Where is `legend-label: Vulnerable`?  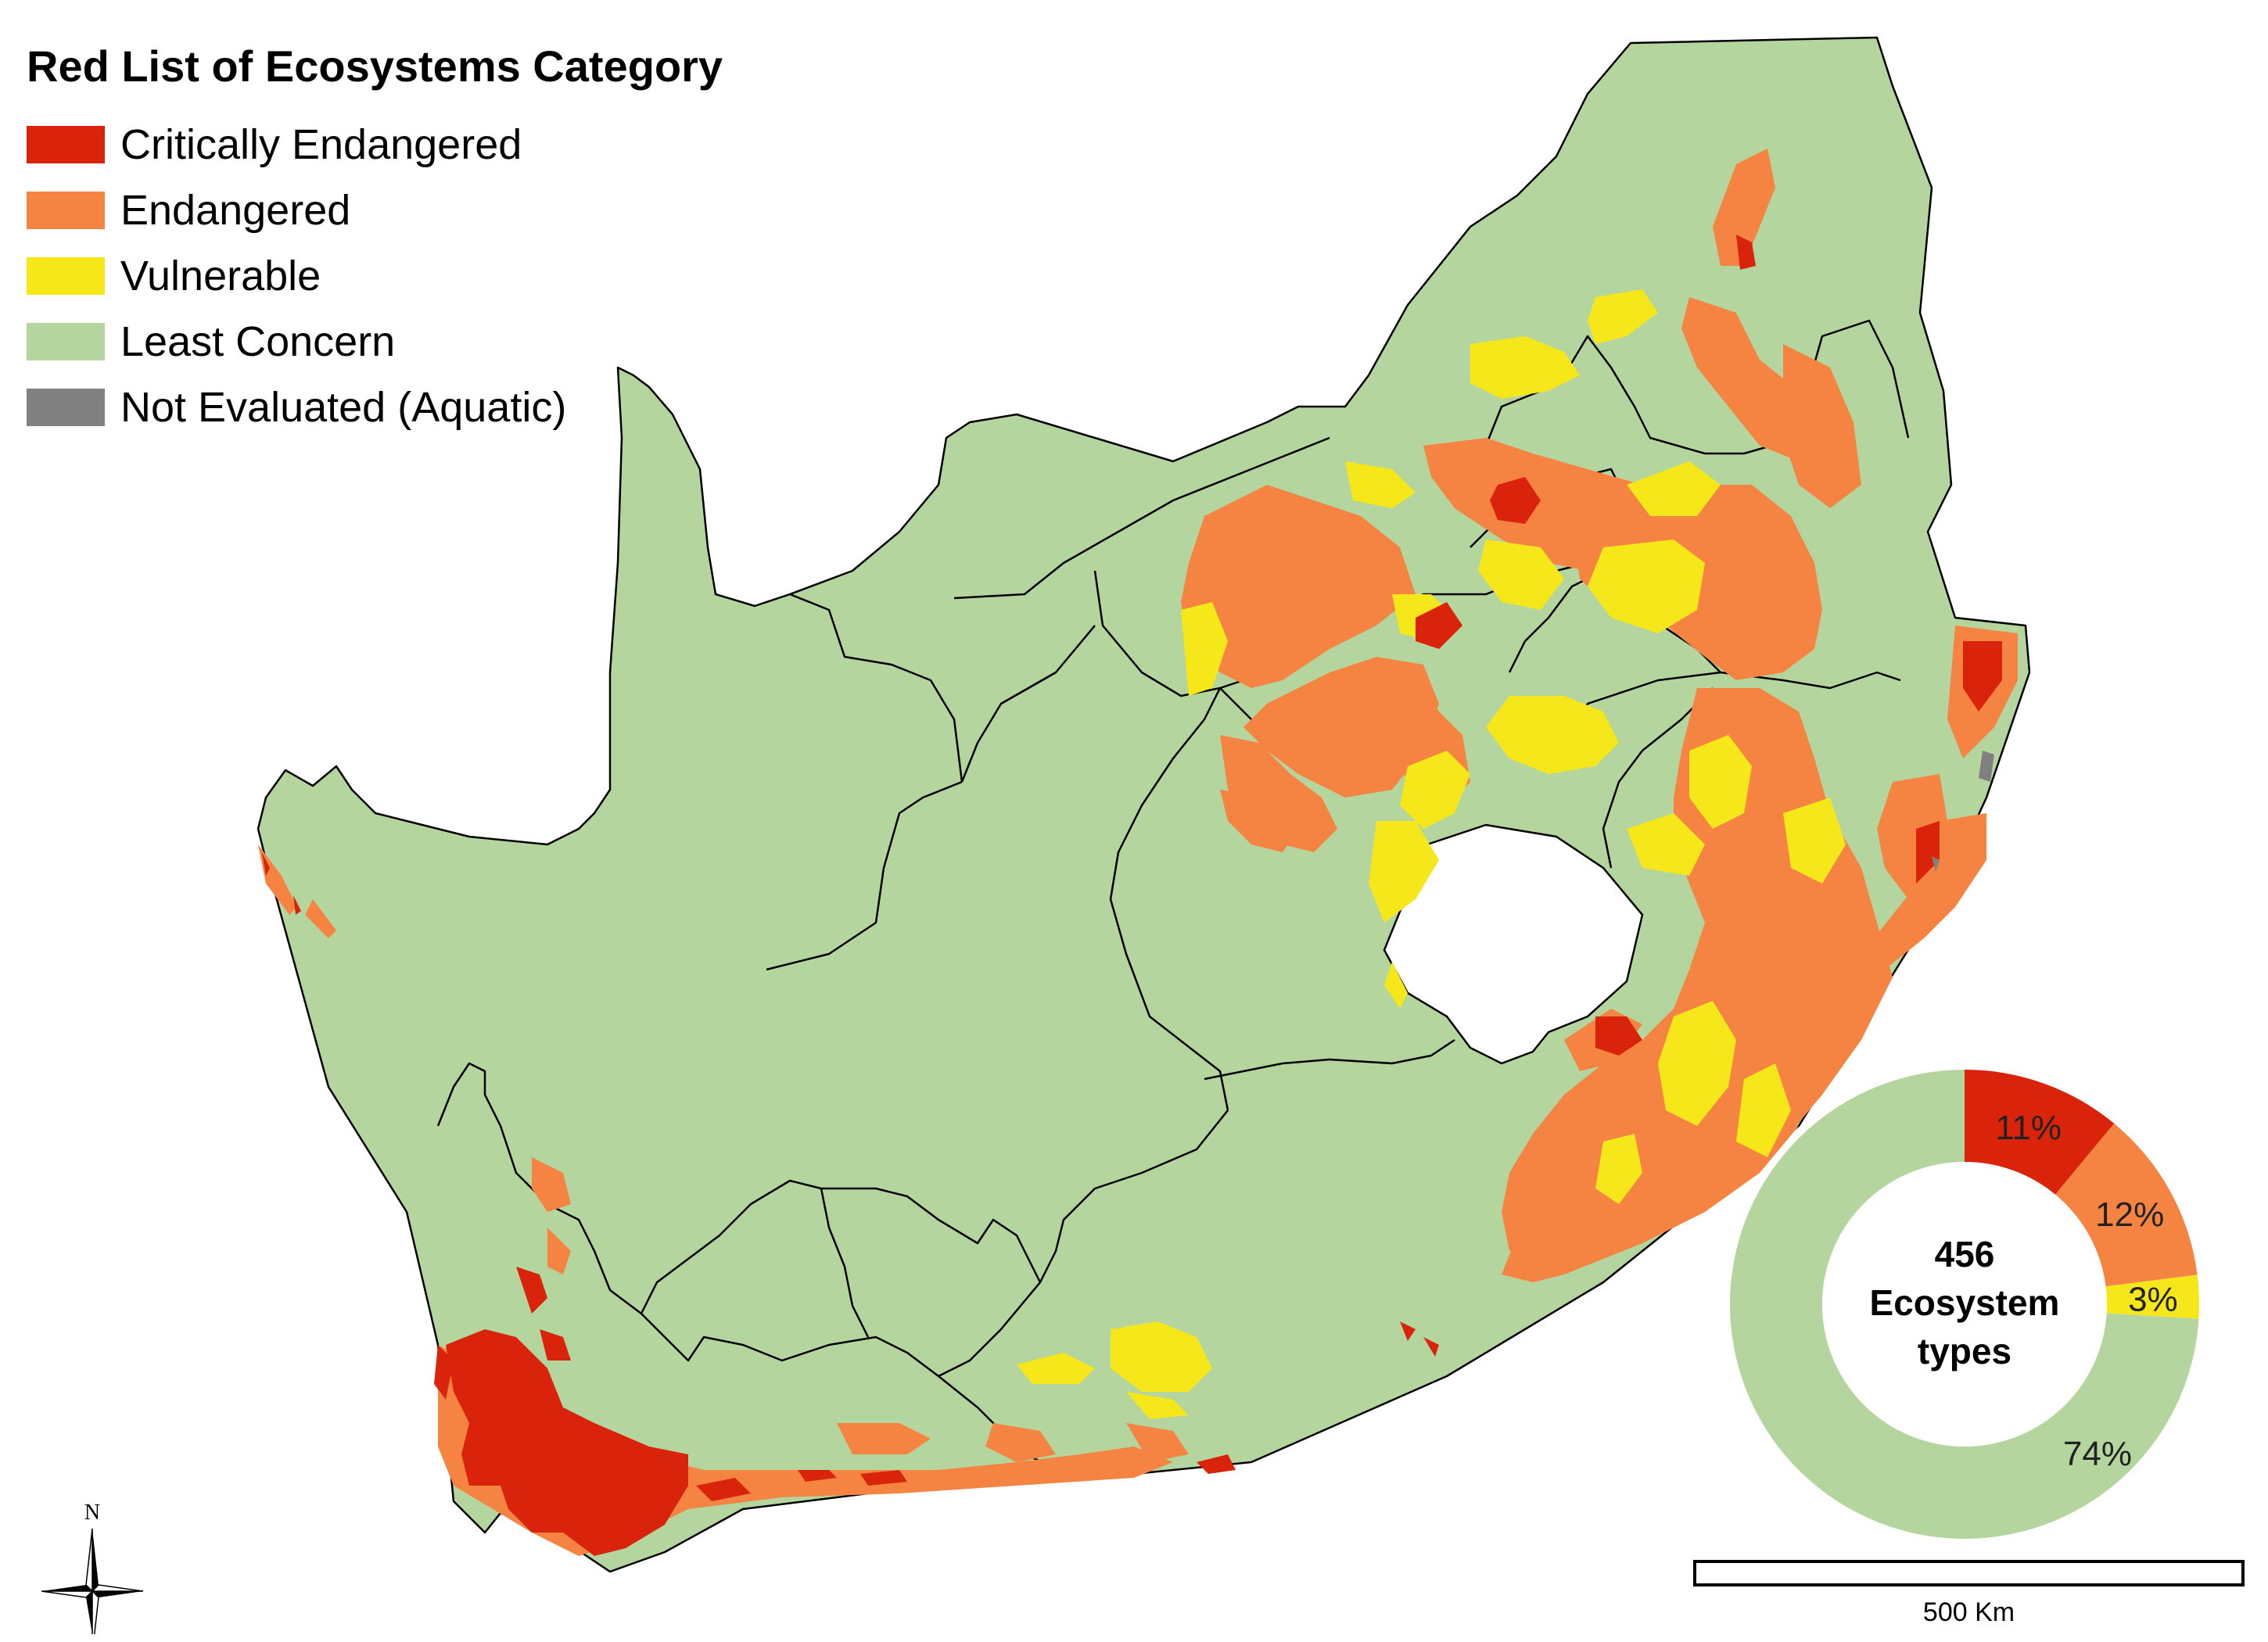
legend-label: Vulnerable is located at coordinates (220, 276).